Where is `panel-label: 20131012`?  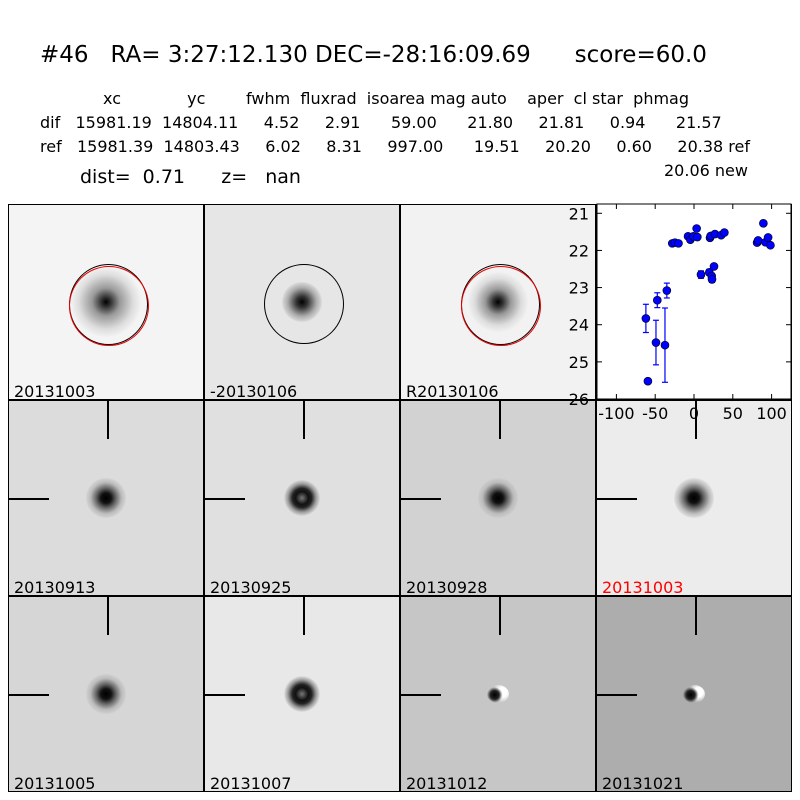 panel-label: 20131012 is located at coordinates (447, 783).